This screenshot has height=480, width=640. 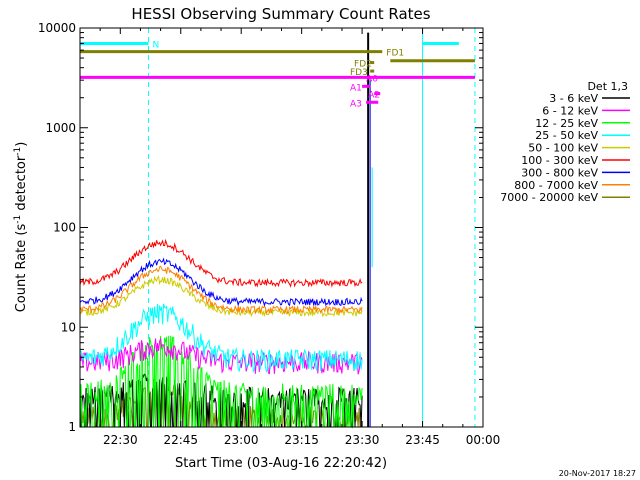 What do you see at coordinates (566, 123) in the screenshot?
I see `legend-label-2: 12 - 25 keV` at bounding box center [566, 123].